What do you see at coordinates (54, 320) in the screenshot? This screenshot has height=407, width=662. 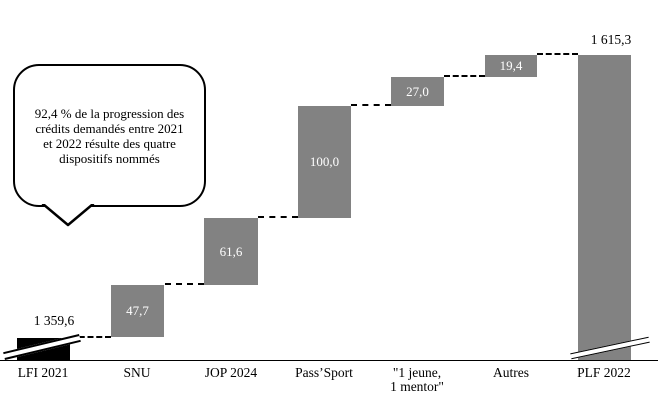 I see `value-label-lfi-2021: 1 359,6` at bounding box center [54, 320].